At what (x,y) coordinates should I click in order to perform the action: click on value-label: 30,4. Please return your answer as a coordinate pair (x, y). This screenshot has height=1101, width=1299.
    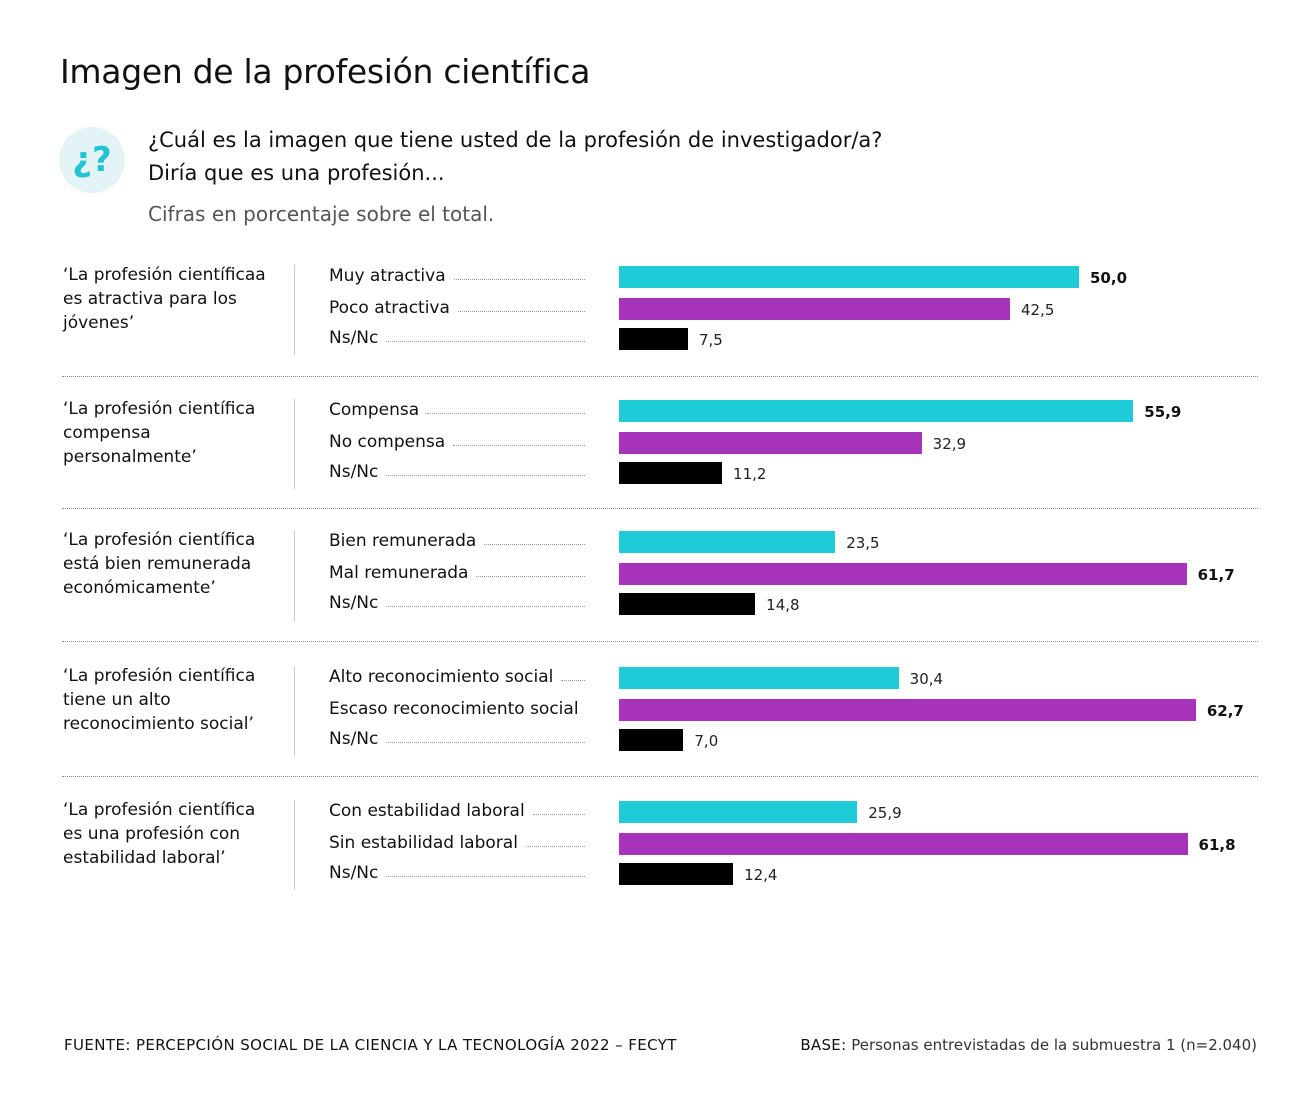
    Looking at the image, I should click on (926, 679).